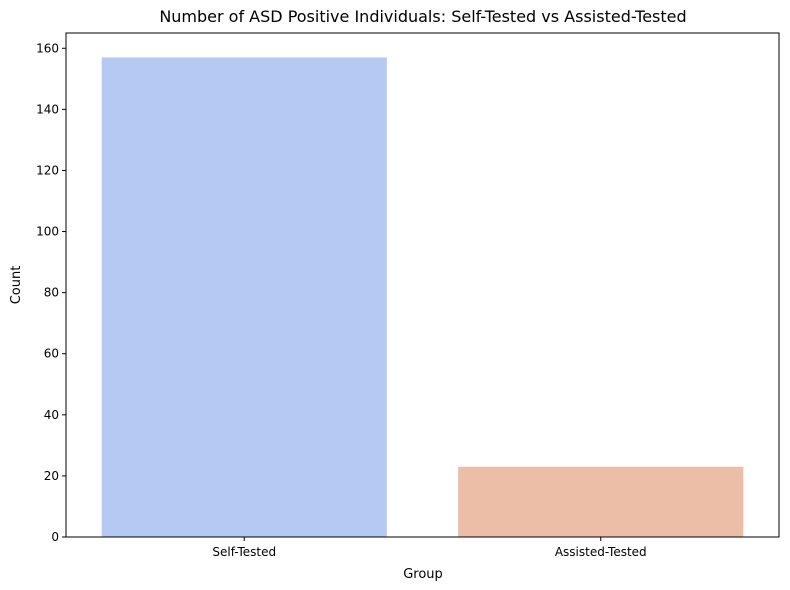 The image size is (790, 590). I want to click on y-tick-label: 160, so click(47, 48).